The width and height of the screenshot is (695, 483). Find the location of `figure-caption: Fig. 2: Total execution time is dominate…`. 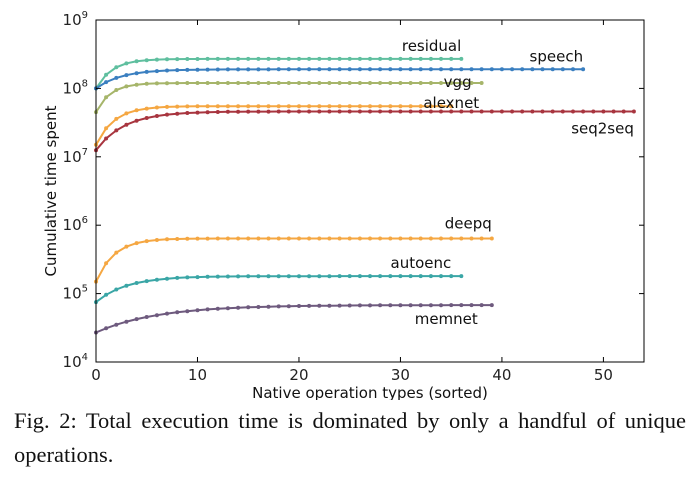

figure-caption: Fig. 2: Total execution time is dominate… is located at coordinates (350, 437).